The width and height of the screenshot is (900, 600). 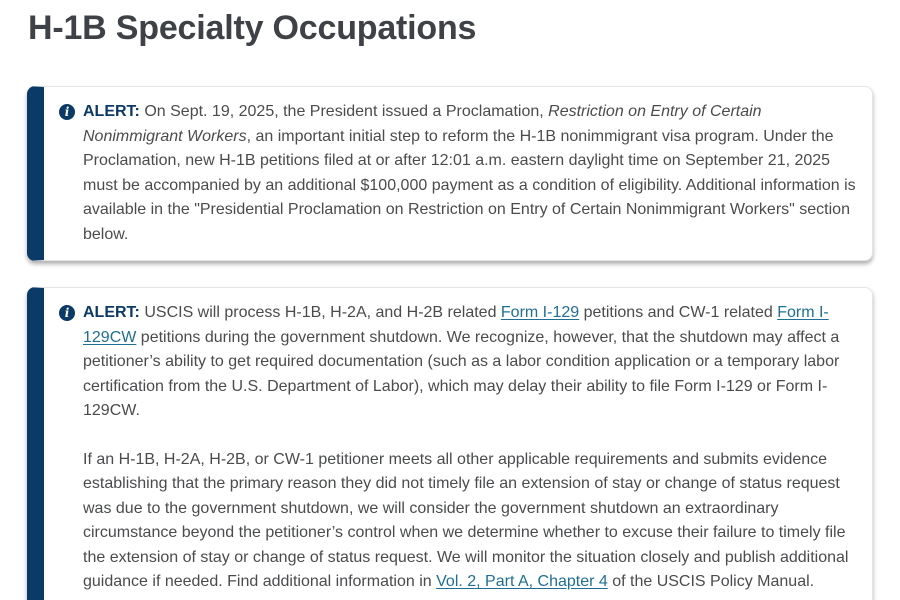 I want to click on text-run: of the USCIS Policy Manual., so click(x=711, y=581).